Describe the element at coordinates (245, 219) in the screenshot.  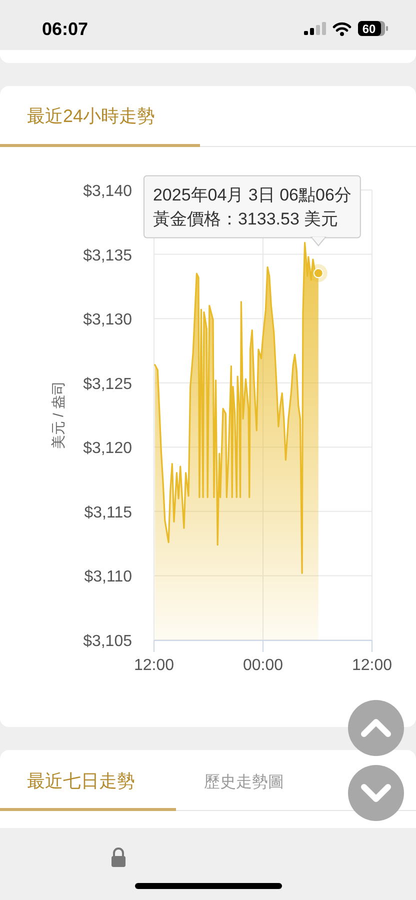
I see `annotation: 黃金價格：3133.53 美元` at that location.